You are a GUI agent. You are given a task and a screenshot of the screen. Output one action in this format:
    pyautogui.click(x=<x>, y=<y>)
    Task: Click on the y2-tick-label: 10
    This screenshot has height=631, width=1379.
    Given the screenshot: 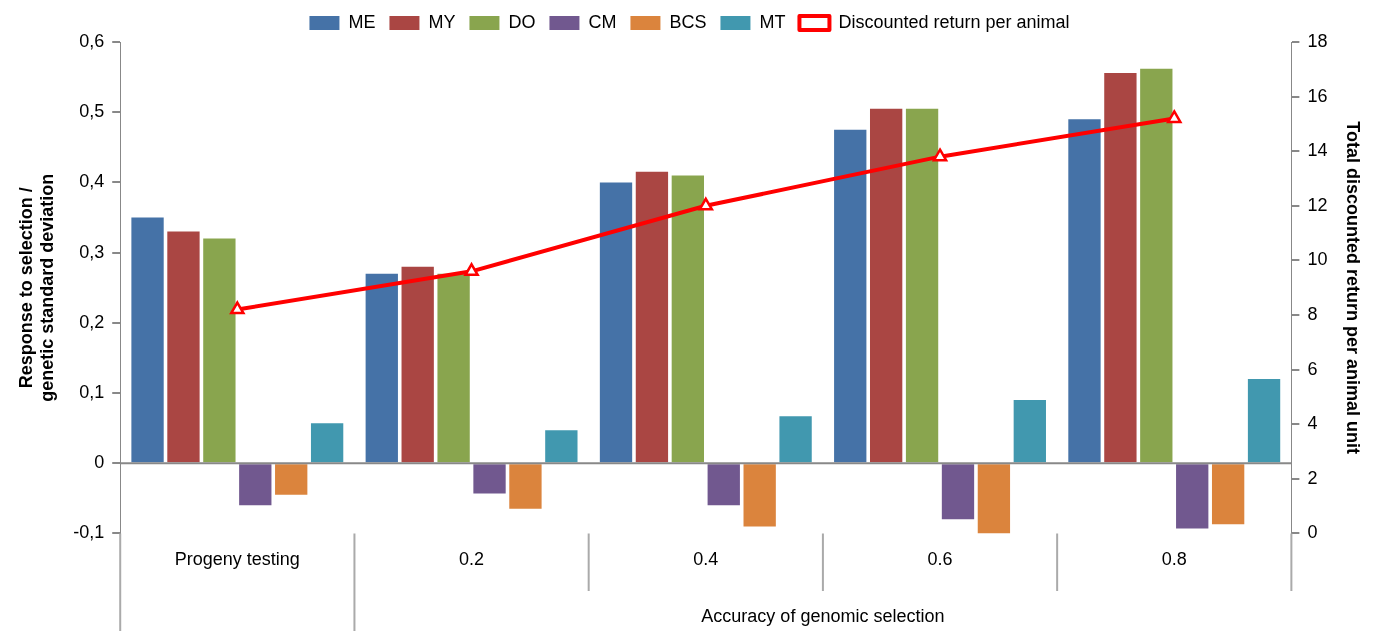 What is the action you would take?
    pyautogui.click(x=1317, y=259)
    